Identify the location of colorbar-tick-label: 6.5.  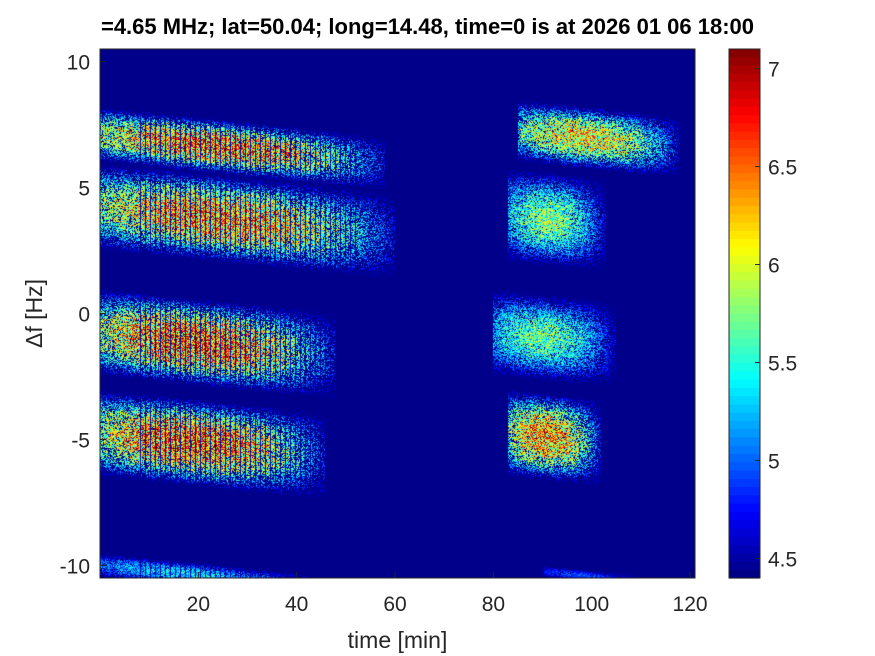
(782, 168).